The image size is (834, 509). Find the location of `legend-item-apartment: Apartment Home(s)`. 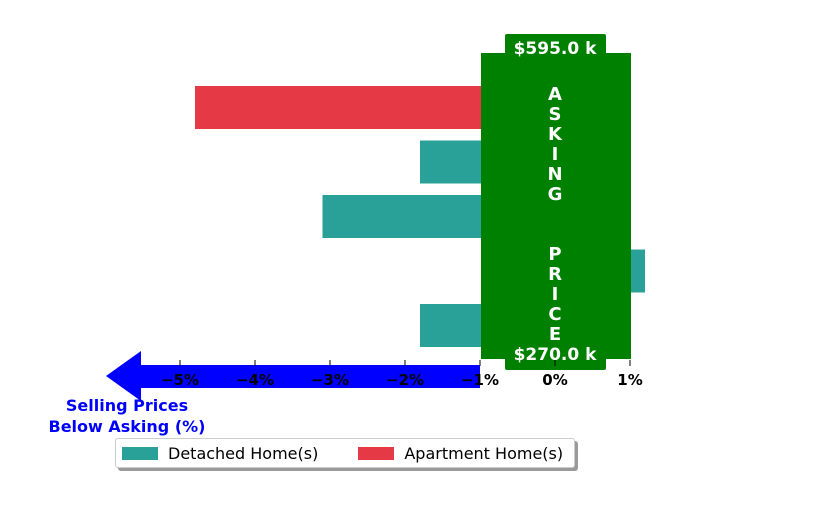

legend-item-apartment: Apartment Home(s) is located at coordinates (457, 453).